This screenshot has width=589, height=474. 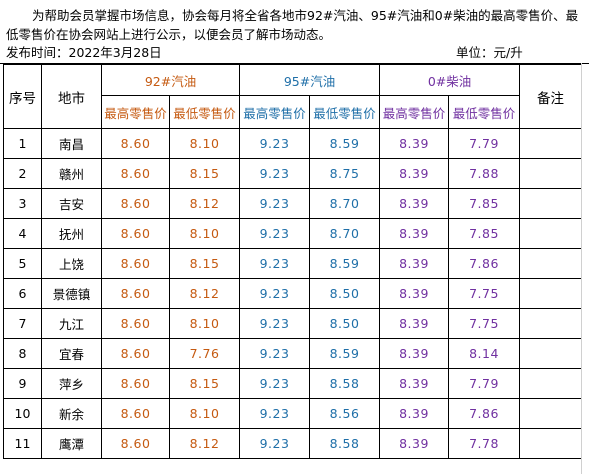 What do you see at coordinates (345, 203) in the screenshot?
I see `gas95-min-cell: 8.70` at bounding box center [345, 203].